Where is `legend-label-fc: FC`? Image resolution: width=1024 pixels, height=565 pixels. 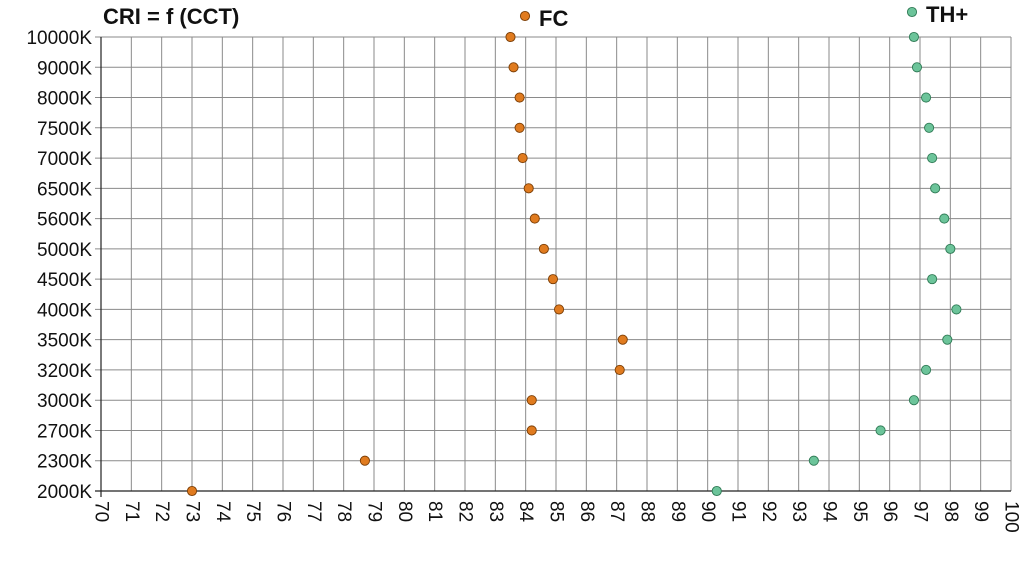
legend-label-fc: FC is located at coordinates (553, 18).